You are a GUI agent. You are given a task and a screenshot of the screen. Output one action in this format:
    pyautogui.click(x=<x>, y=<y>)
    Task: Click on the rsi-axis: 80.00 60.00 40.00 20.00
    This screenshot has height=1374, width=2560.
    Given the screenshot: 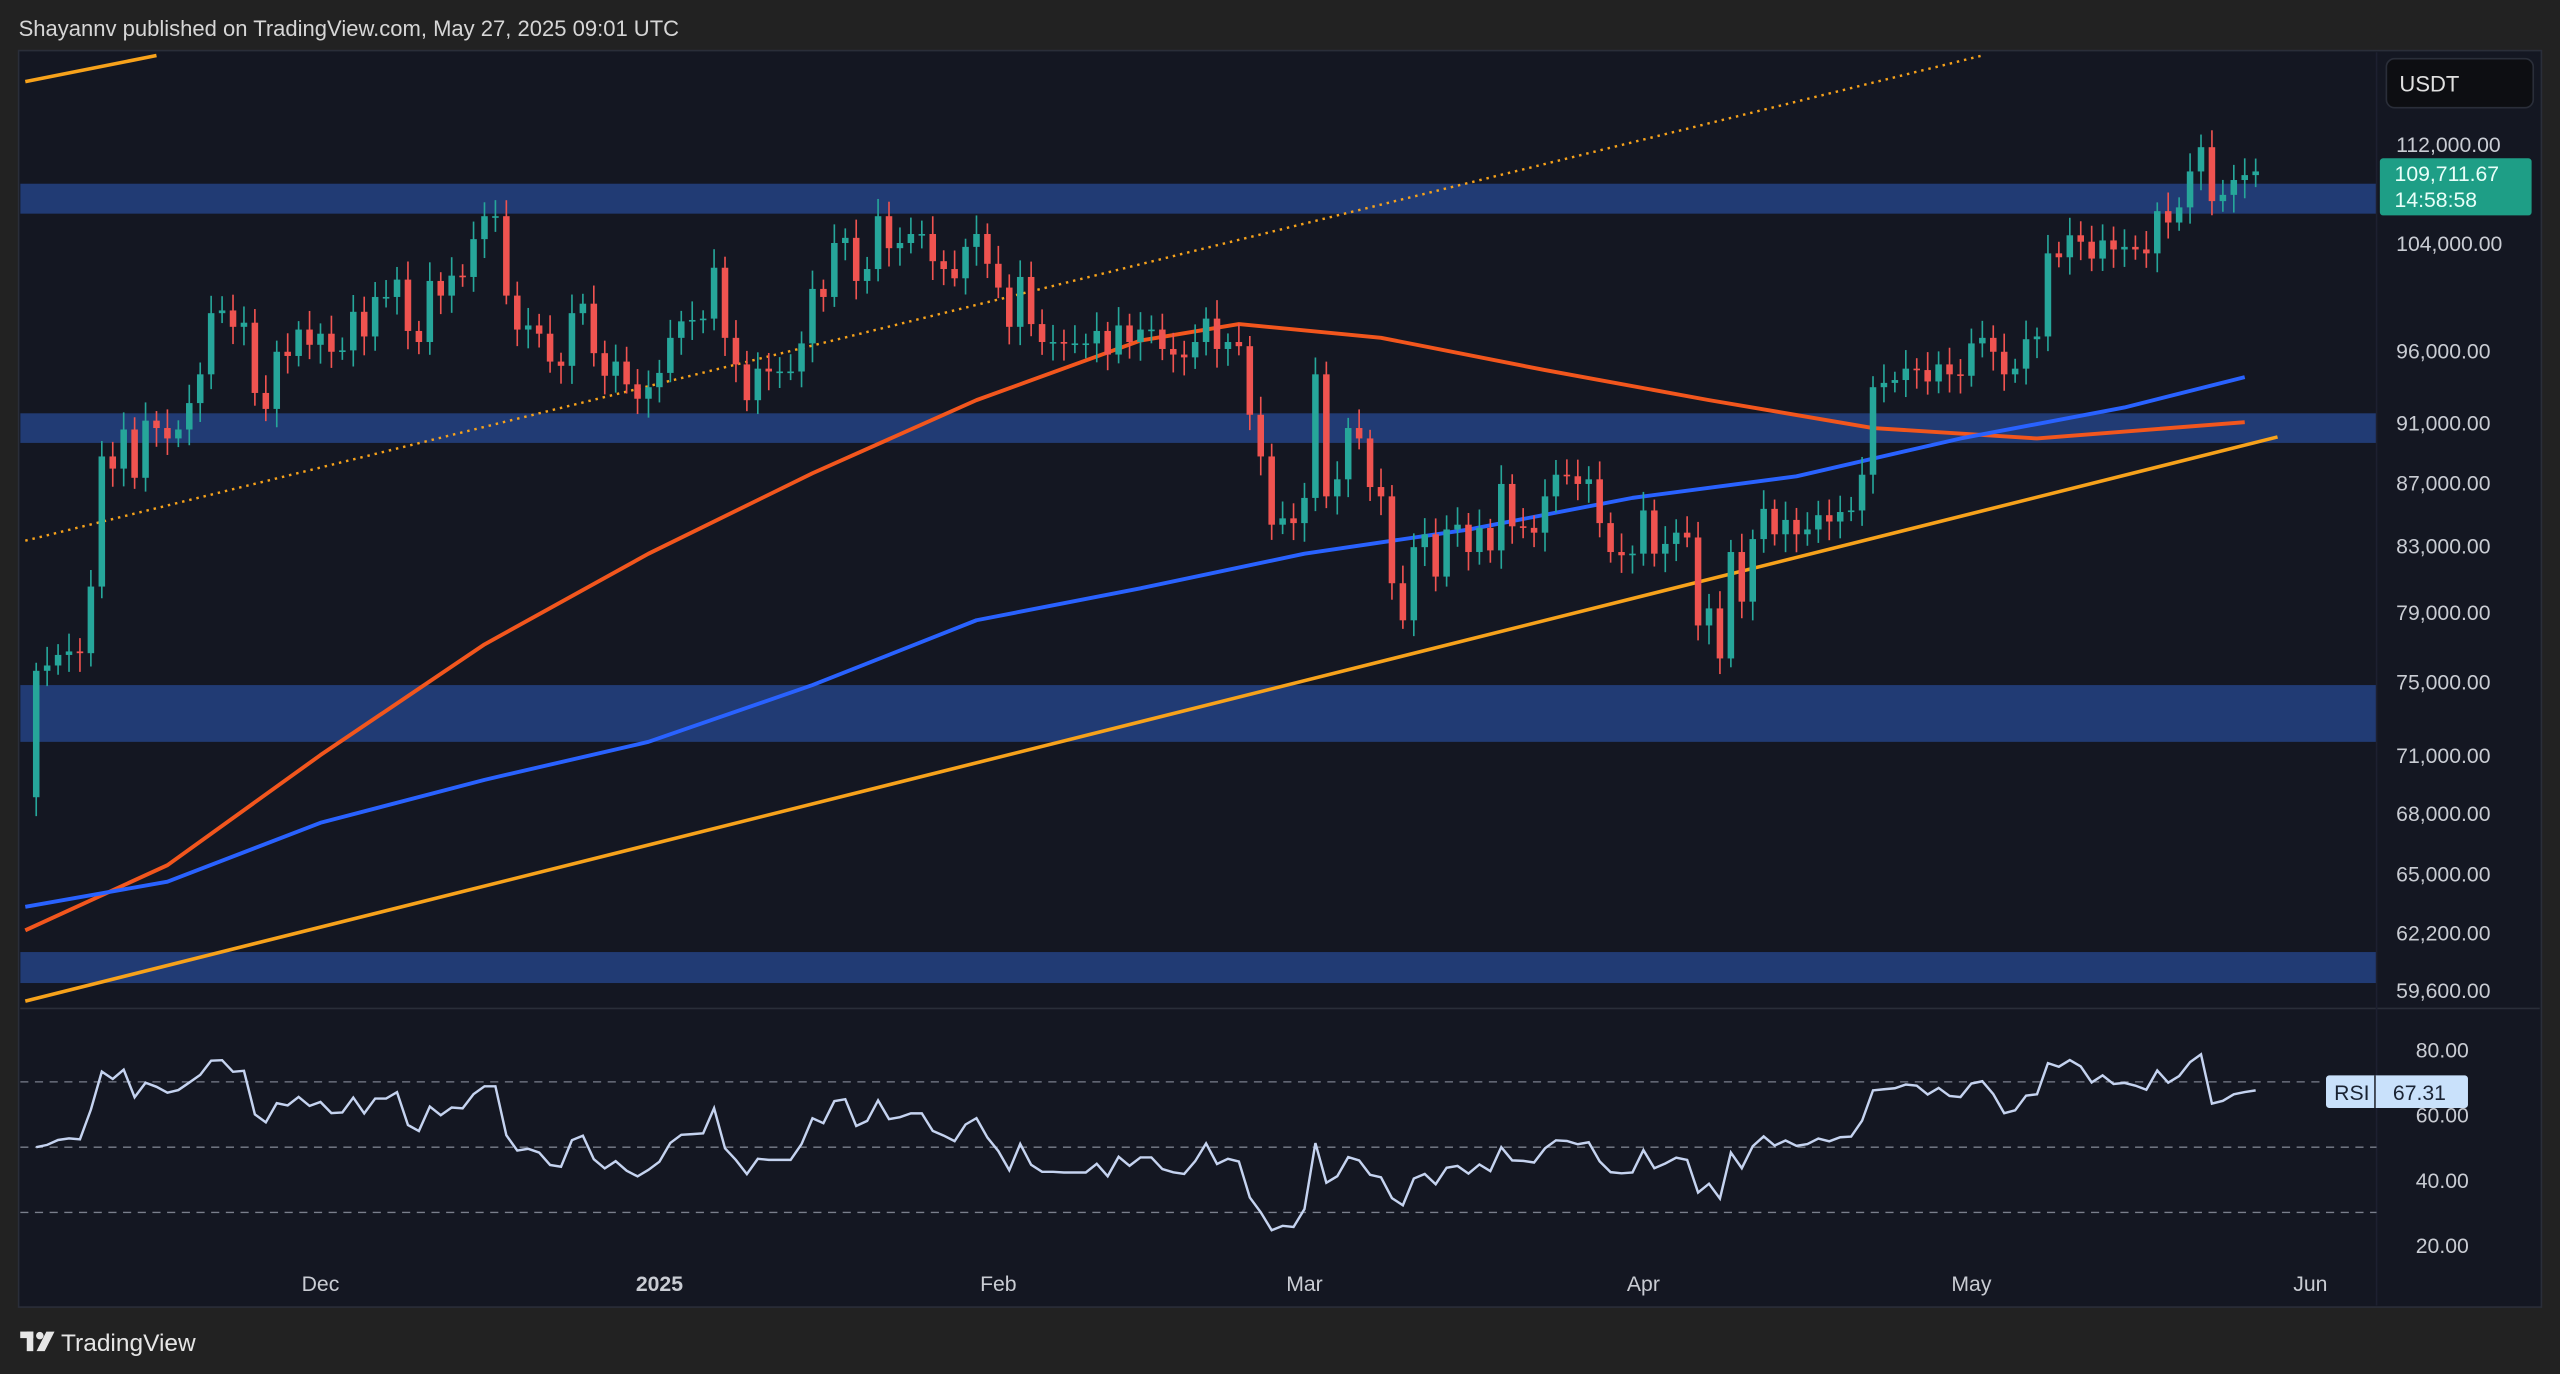 What is the action you would take?
    pyautogui.click(x=2442, y=1148)
    